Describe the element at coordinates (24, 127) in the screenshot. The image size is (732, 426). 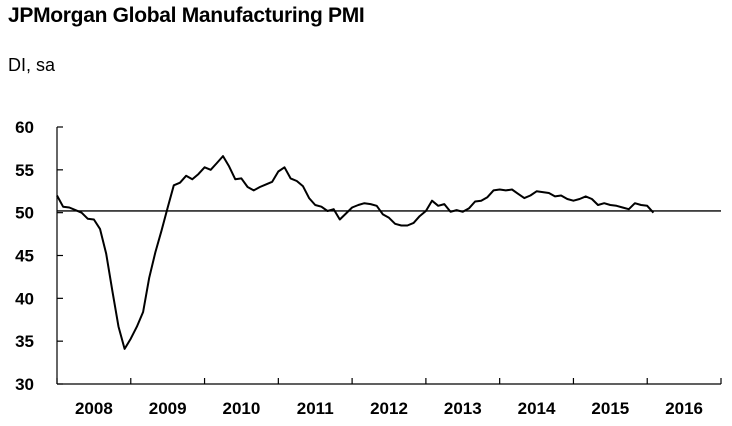
I see `y-tick-label: 60` at that location.